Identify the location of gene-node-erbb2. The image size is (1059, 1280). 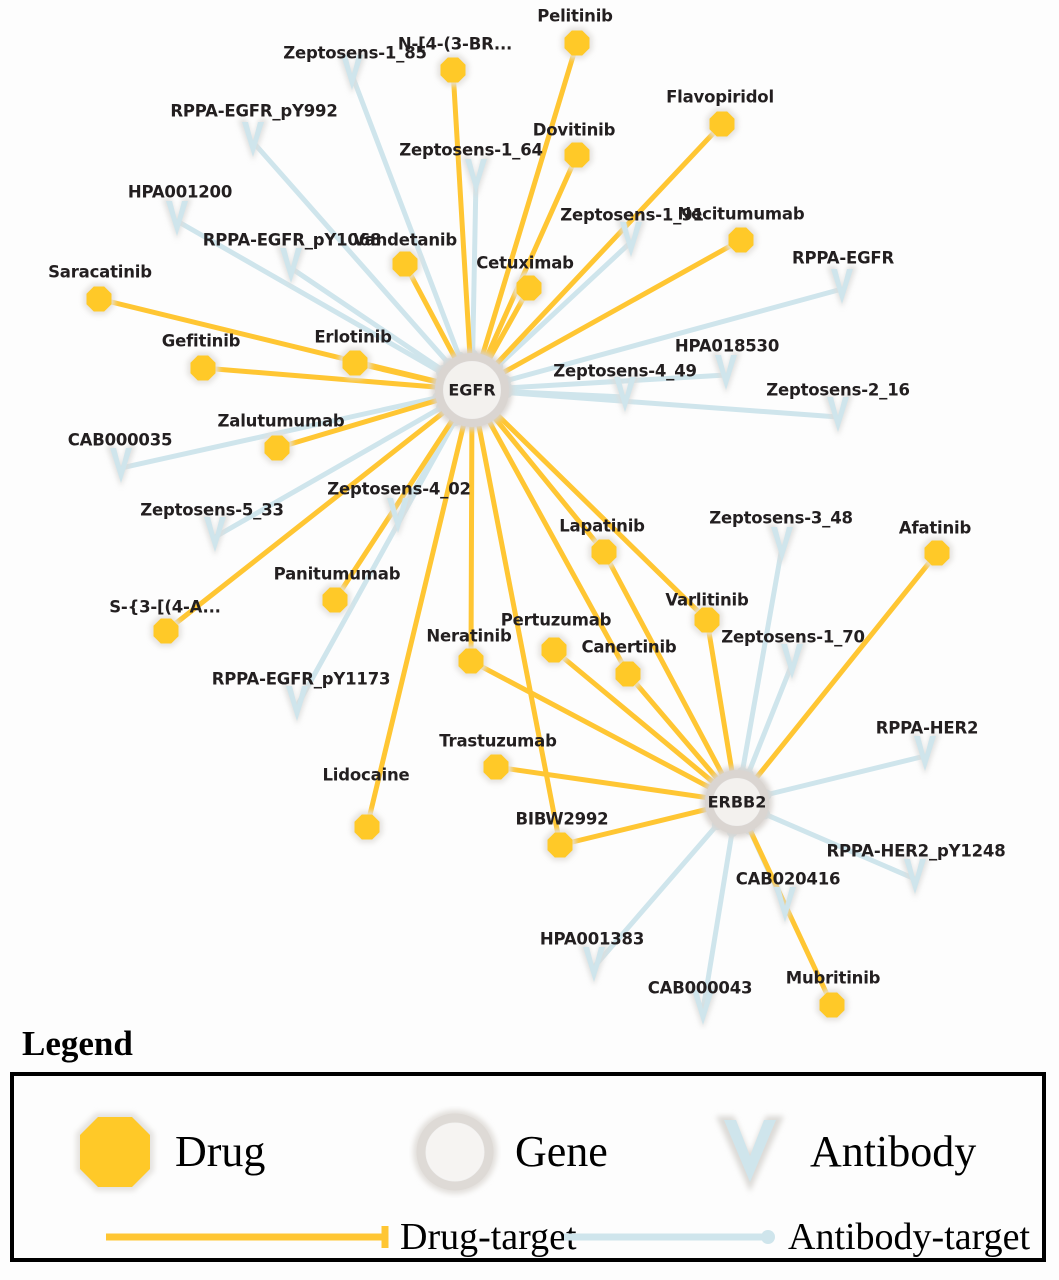
(737, 802).